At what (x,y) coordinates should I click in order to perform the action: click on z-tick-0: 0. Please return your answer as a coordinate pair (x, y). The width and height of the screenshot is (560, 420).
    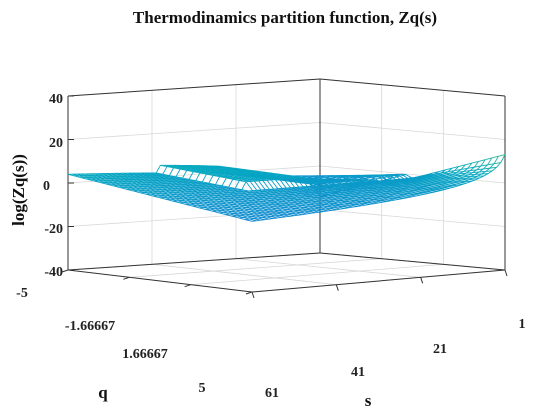
    Looking at the image, I should click on (46, 186).